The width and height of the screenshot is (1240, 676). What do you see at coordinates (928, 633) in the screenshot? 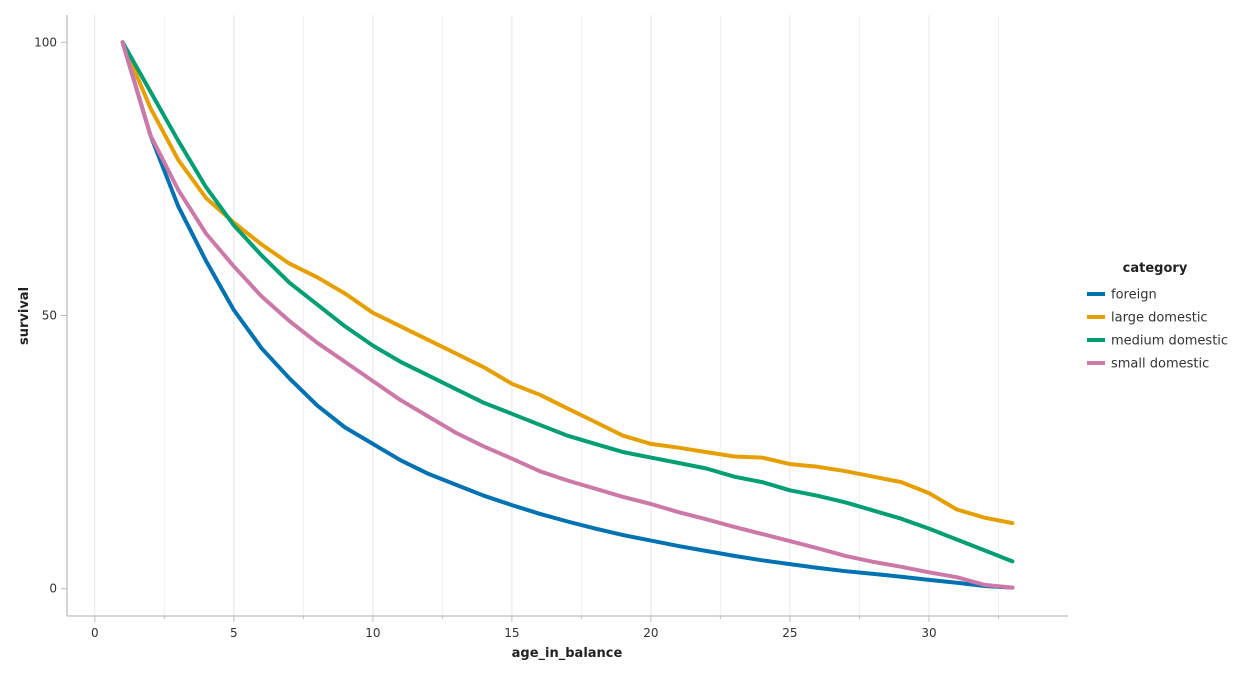
I see `x-tick-label: 30` at bounding box center [928, 633].